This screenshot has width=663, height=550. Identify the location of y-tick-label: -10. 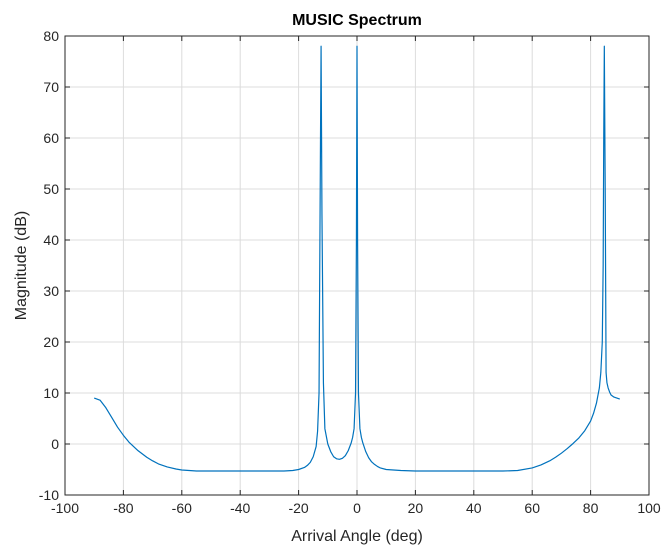
(49, 495).